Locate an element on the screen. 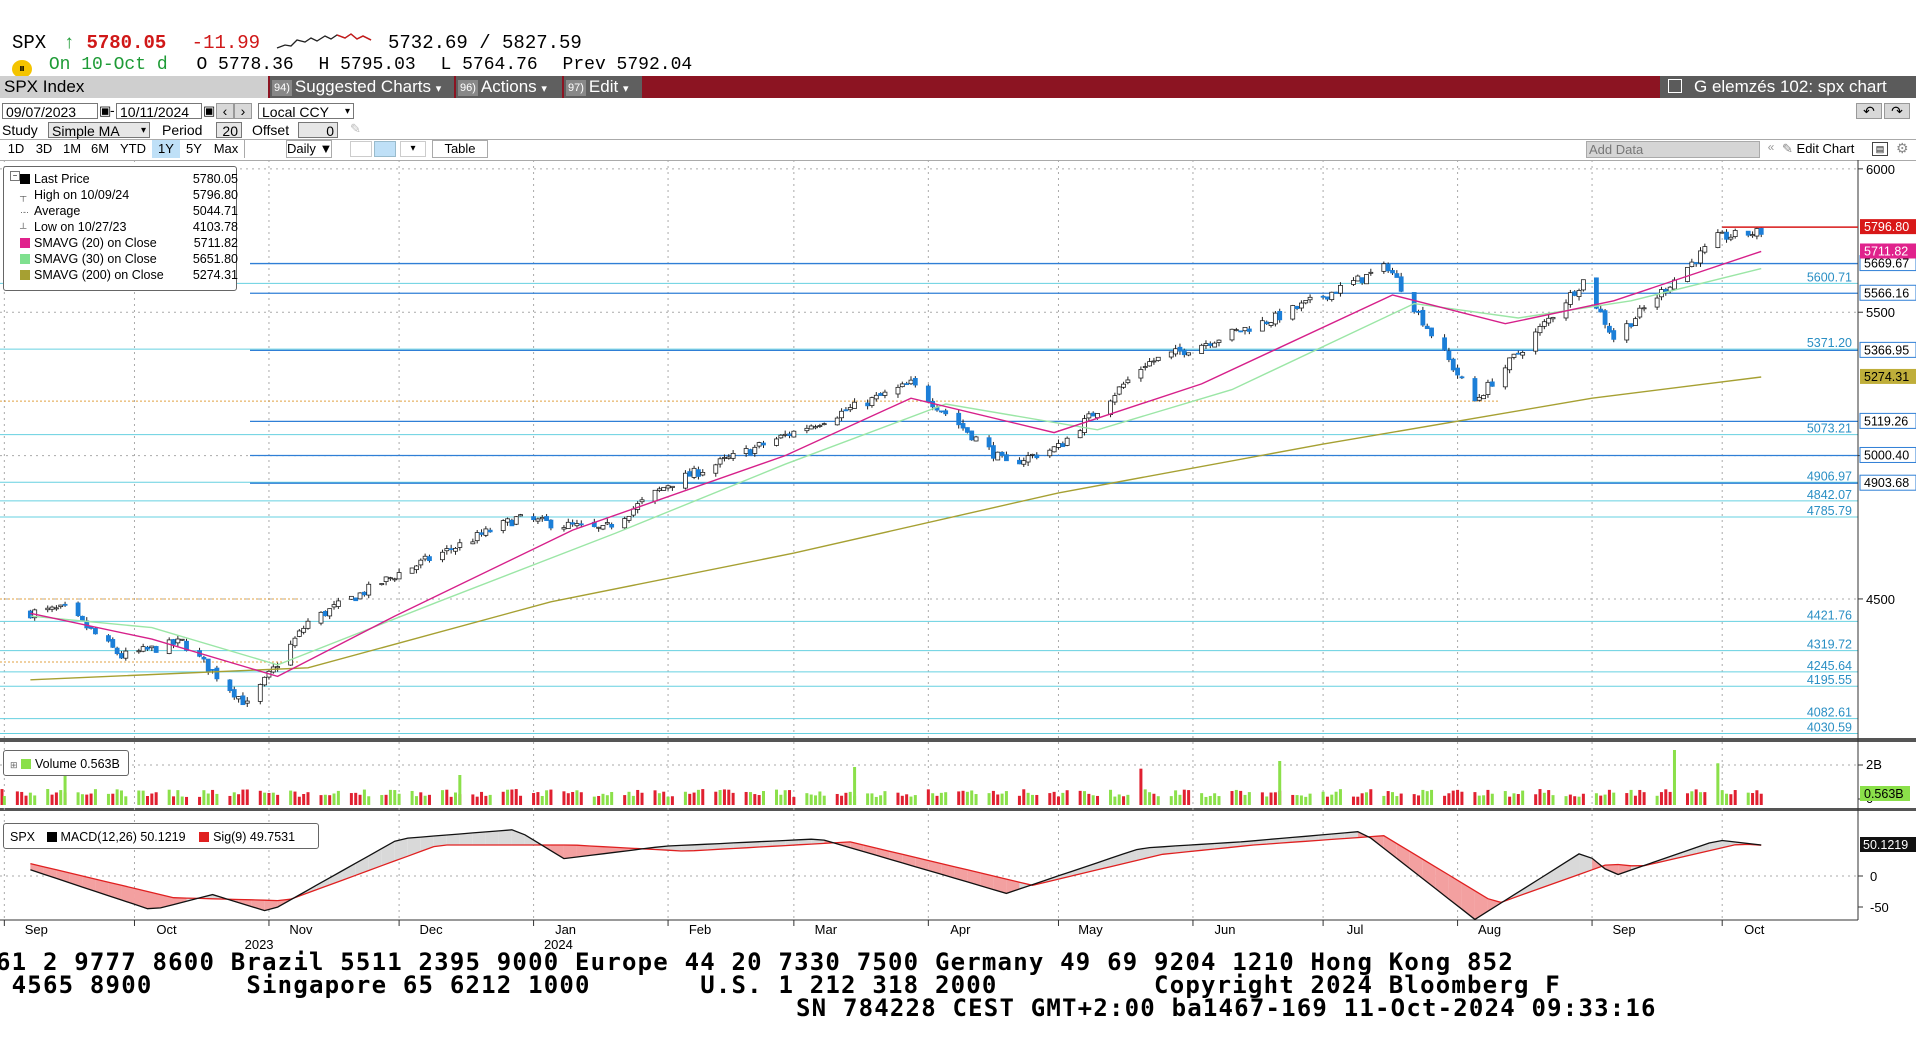 The height and width of the screenshot is (1062, 1916). low-value: L 5764.76 is located at coordinates (489, 65).